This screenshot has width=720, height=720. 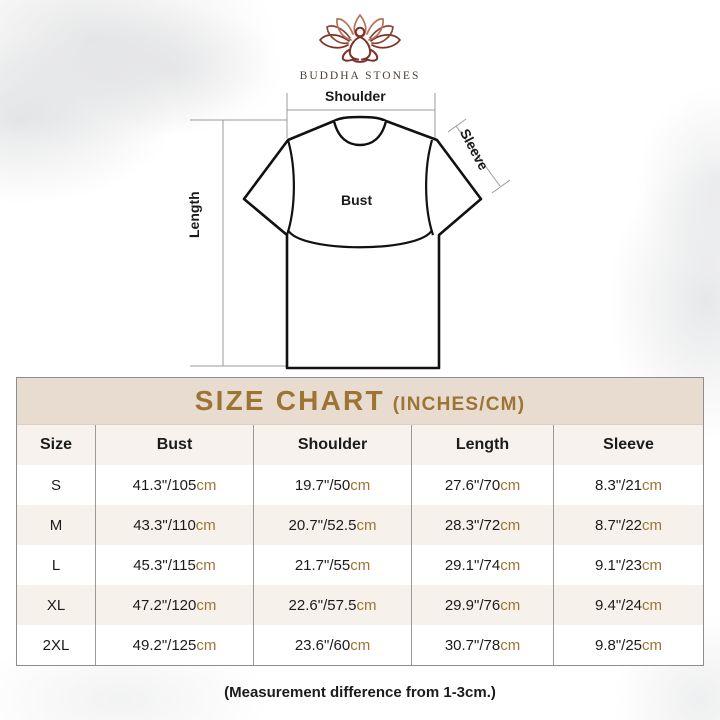 I want to click on cell-length: 29.1"/74cm, so click(x=482, y=565).